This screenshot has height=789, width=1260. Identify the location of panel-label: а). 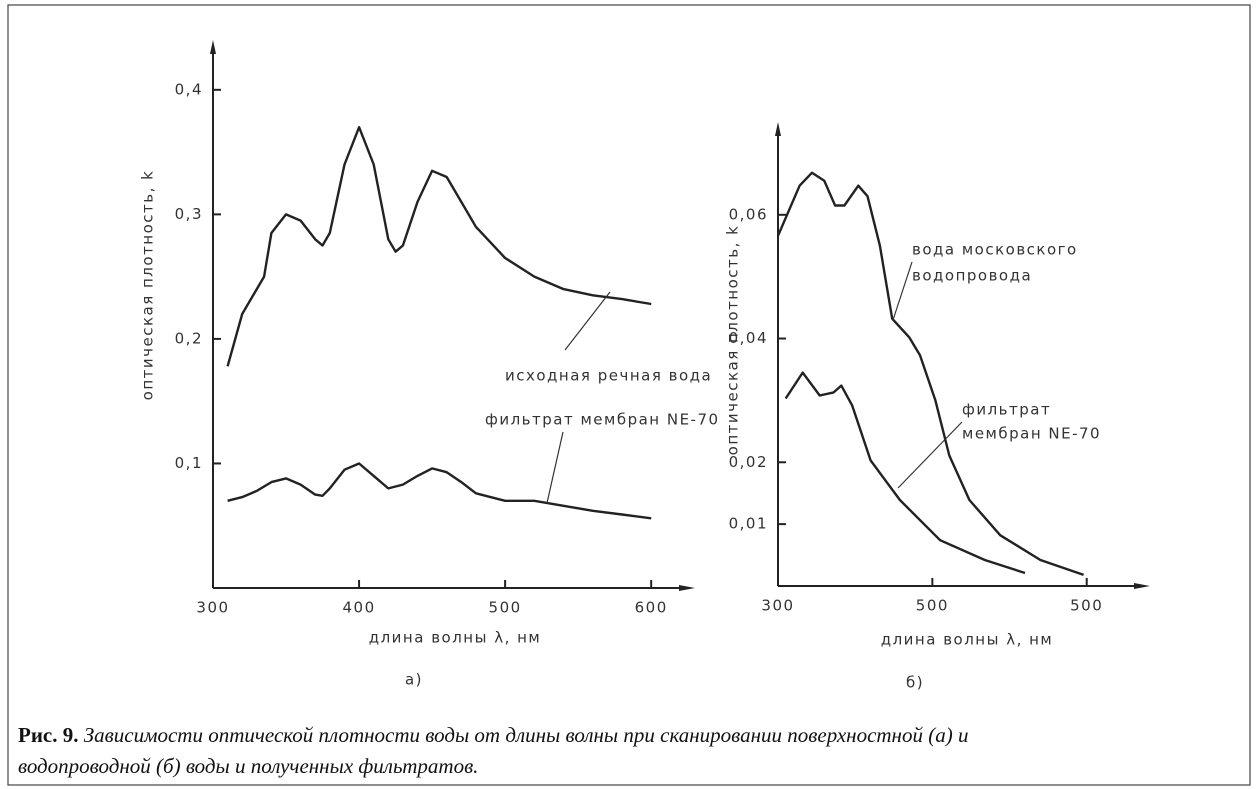
(414, 680).